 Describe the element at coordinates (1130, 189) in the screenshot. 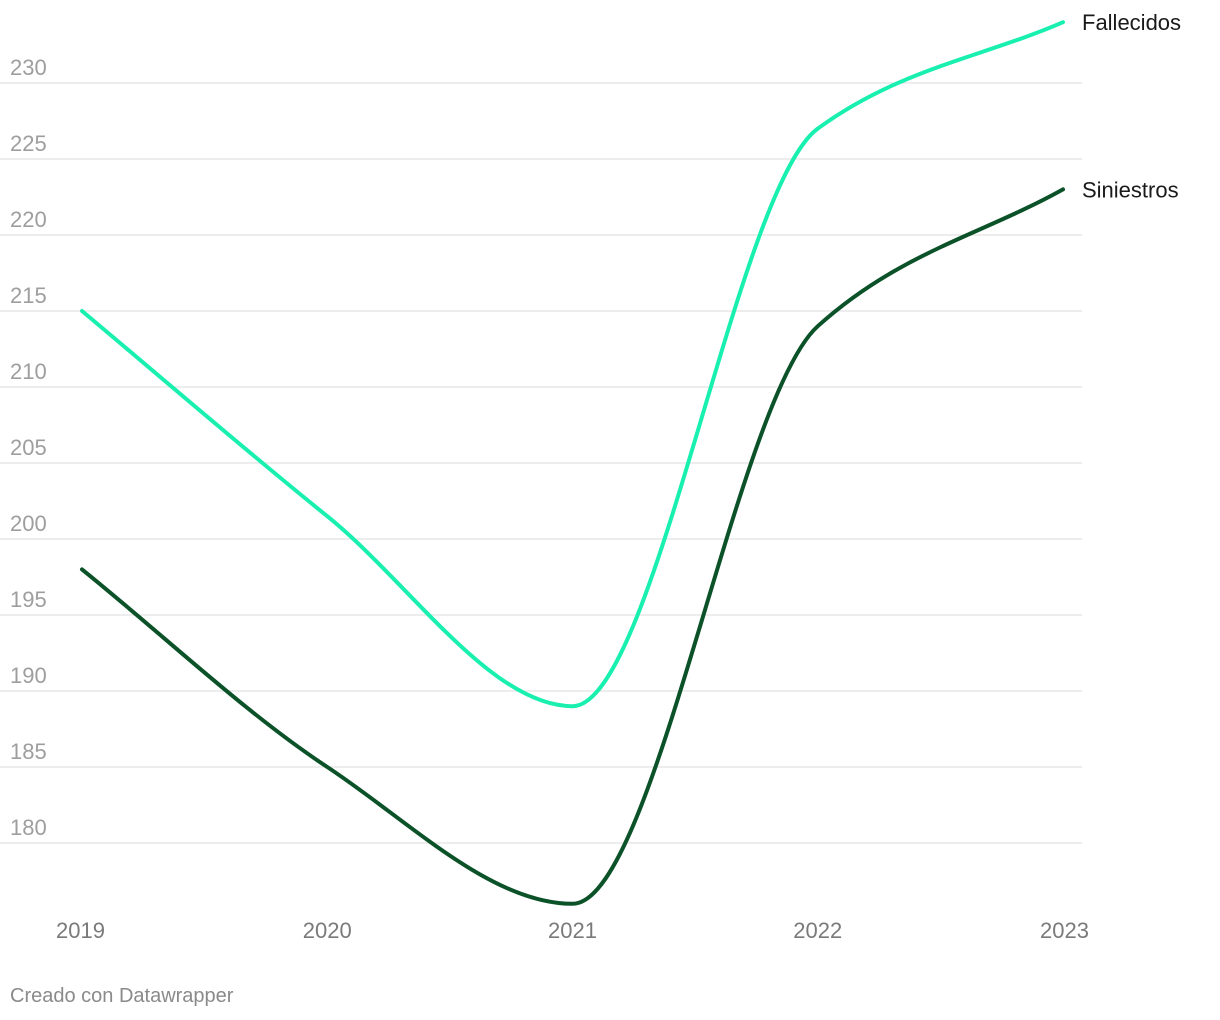

I see `series-label-siniestros: Siniestros` at that location.